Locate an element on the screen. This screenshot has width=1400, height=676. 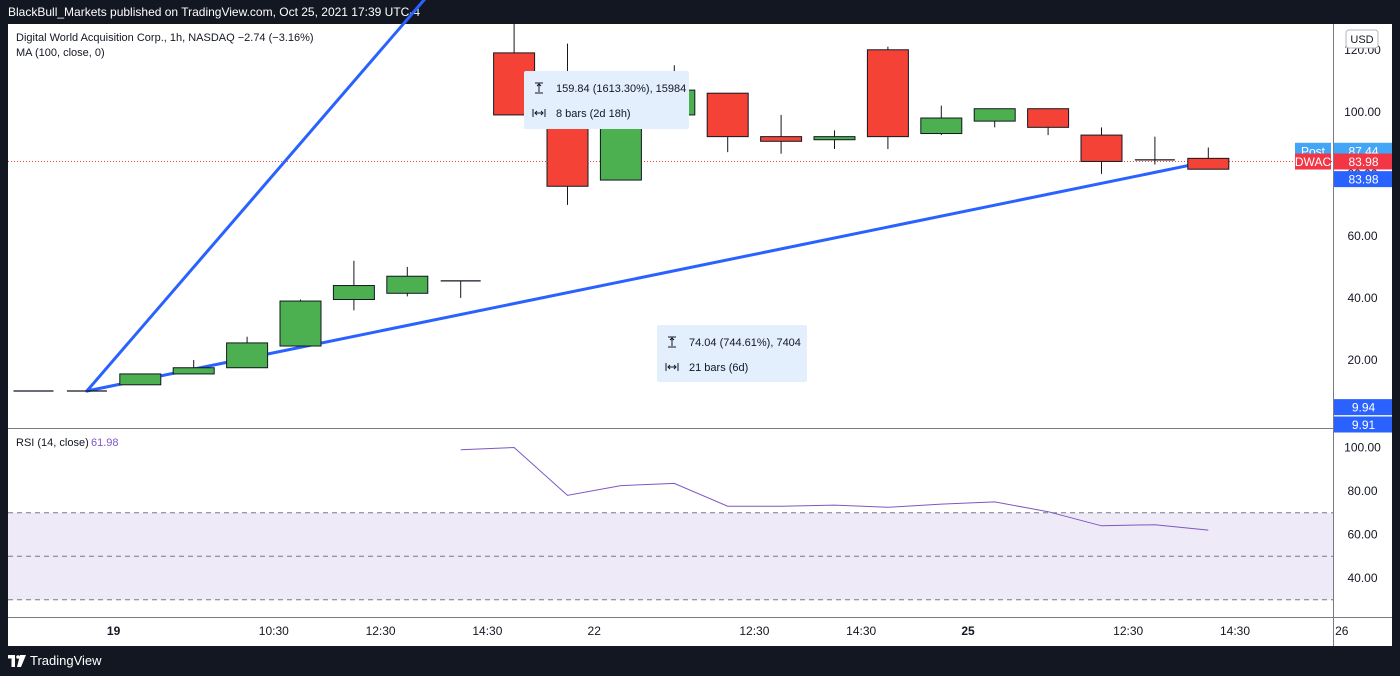
measurement-price-text: 159.84 (1613.30%), 15984 is located at coordinates (621, 89).